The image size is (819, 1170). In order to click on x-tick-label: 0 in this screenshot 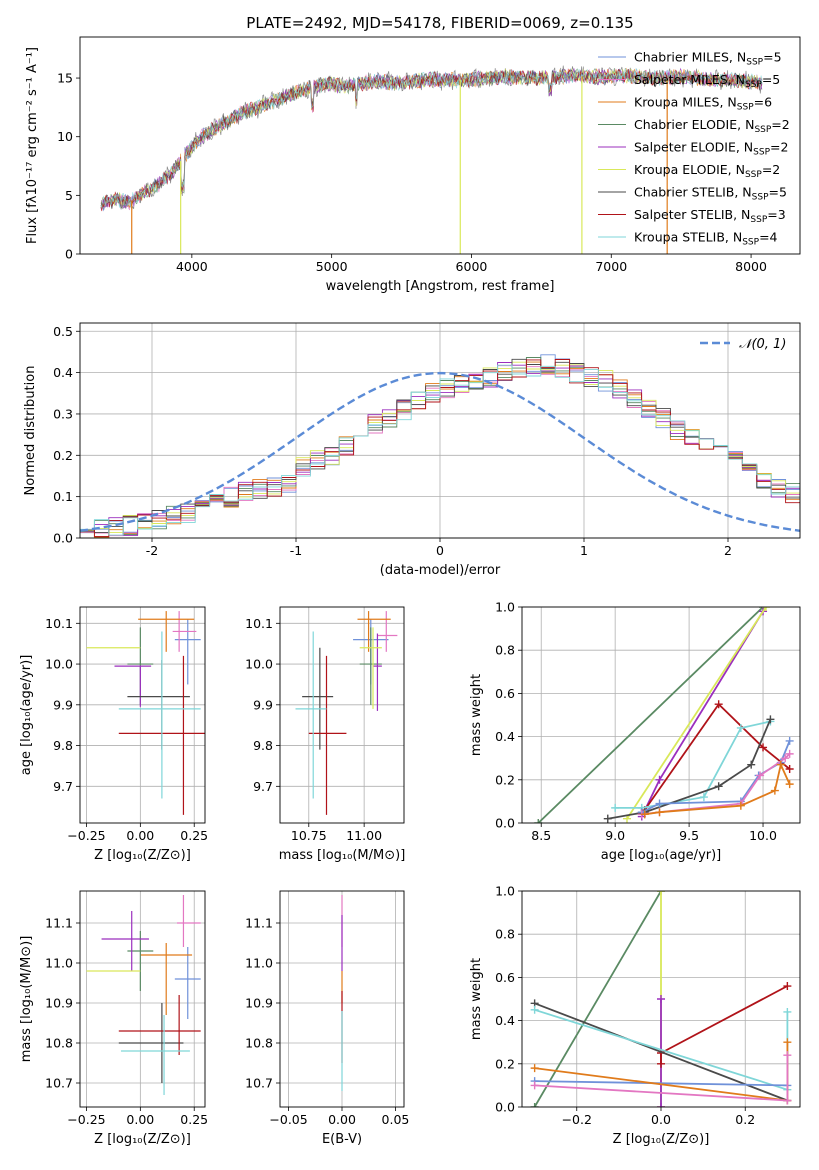, I will do `click(440, 550)`.